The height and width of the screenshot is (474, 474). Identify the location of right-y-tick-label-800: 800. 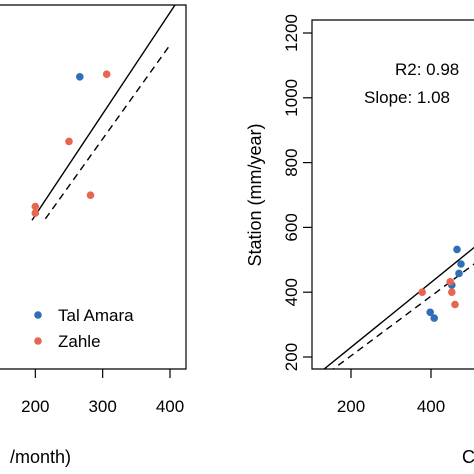
(291, 162).